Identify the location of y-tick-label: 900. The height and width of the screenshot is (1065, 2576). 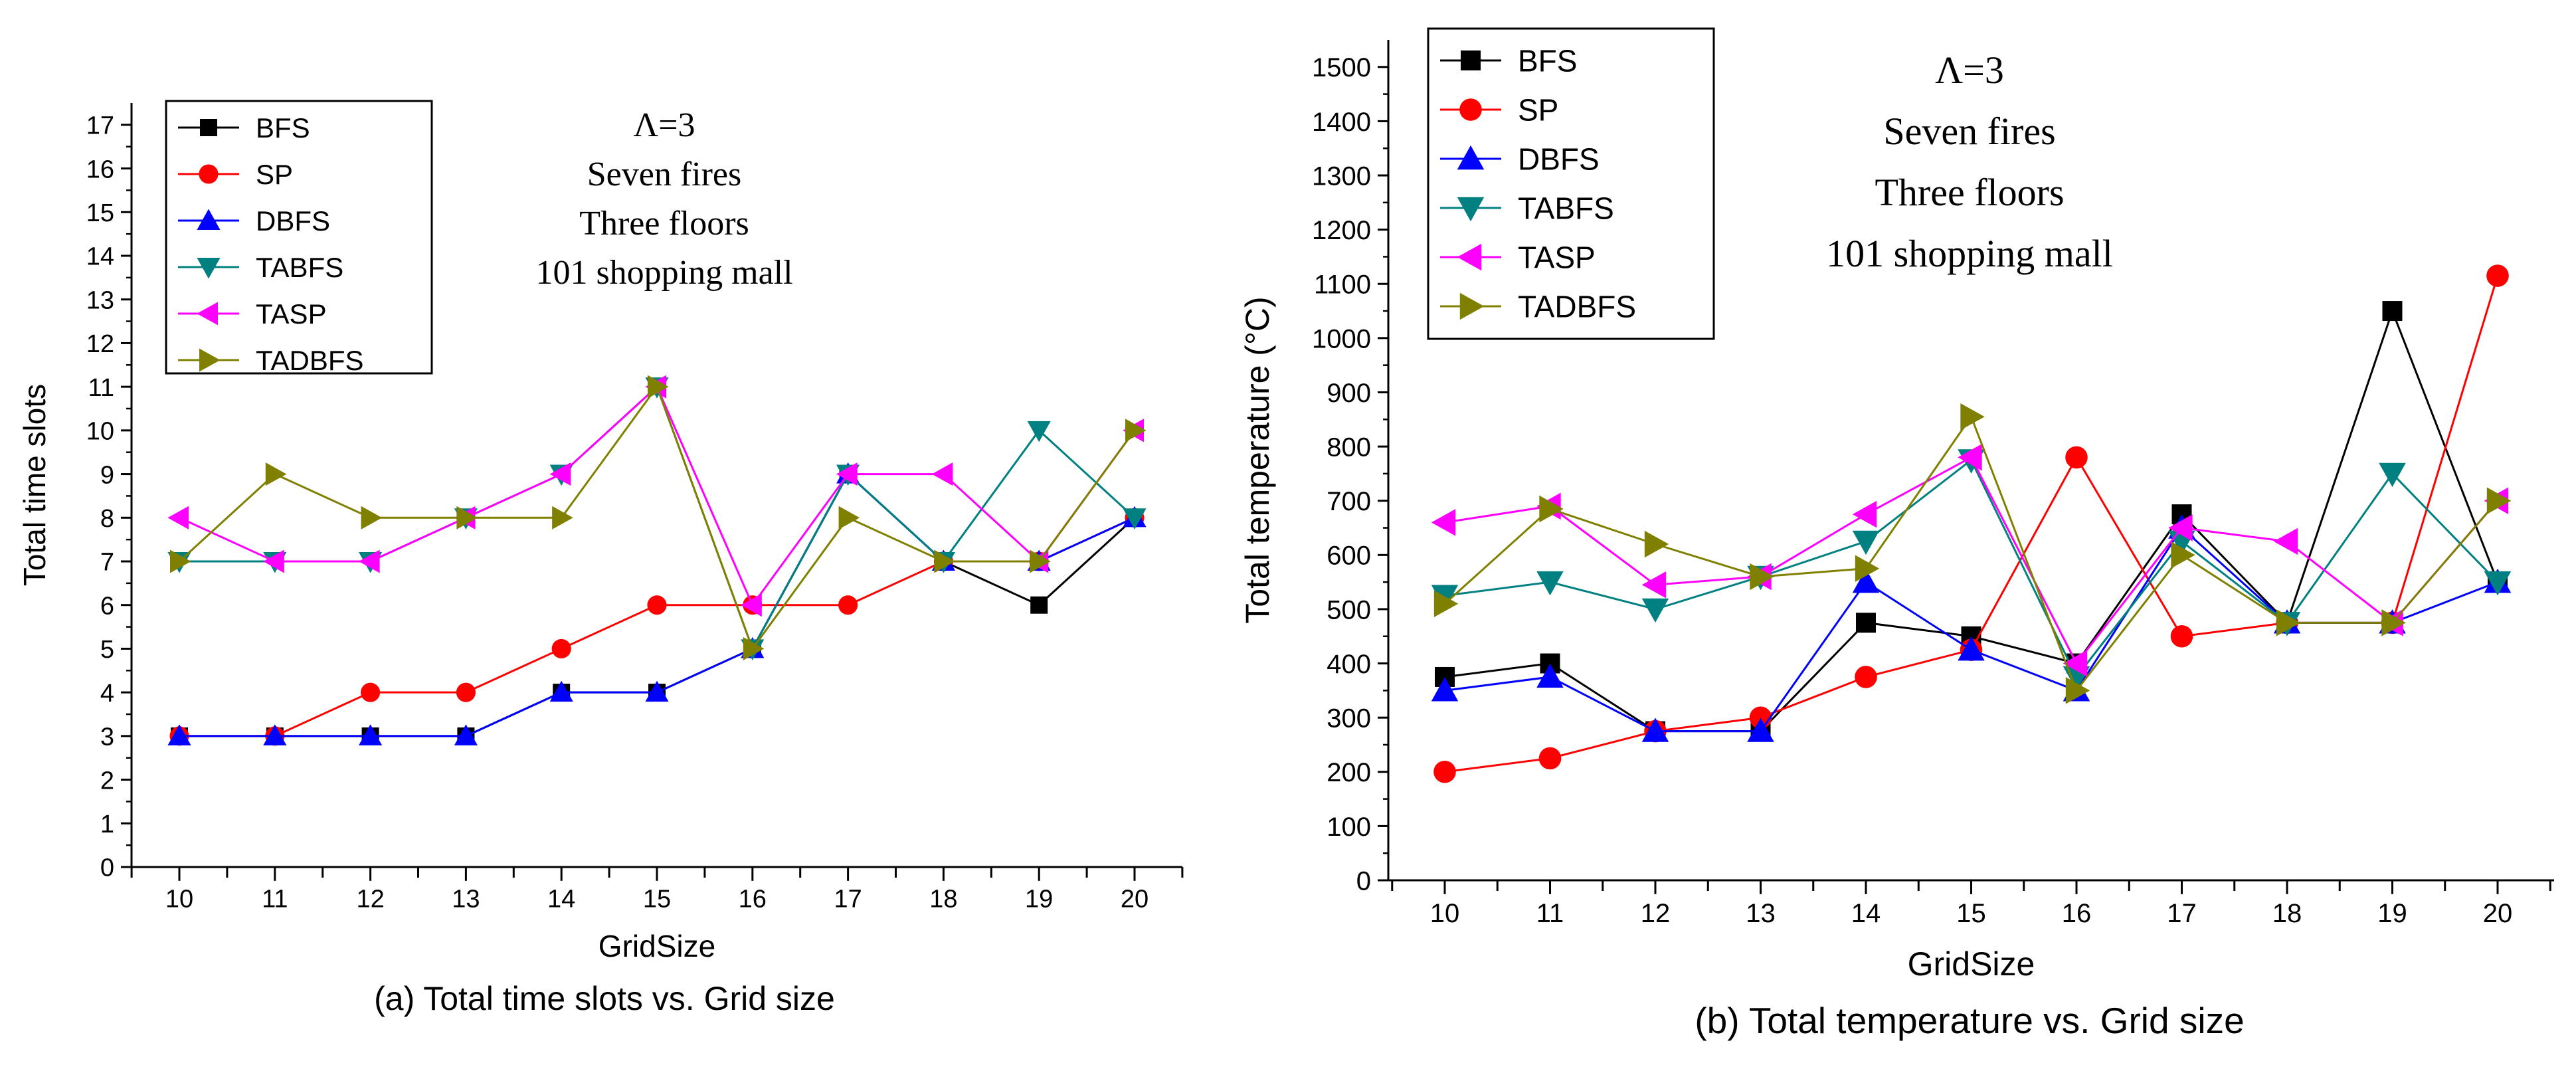
(1349, 393).